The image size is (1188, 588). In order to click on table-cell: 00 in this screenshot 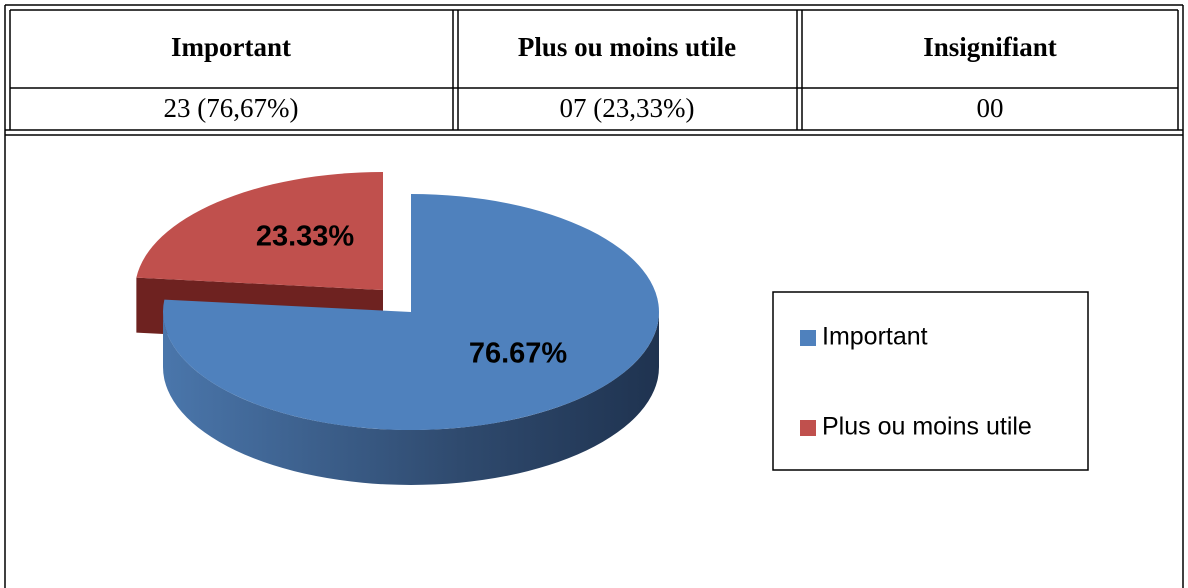, I will do `click(990, 108)`.